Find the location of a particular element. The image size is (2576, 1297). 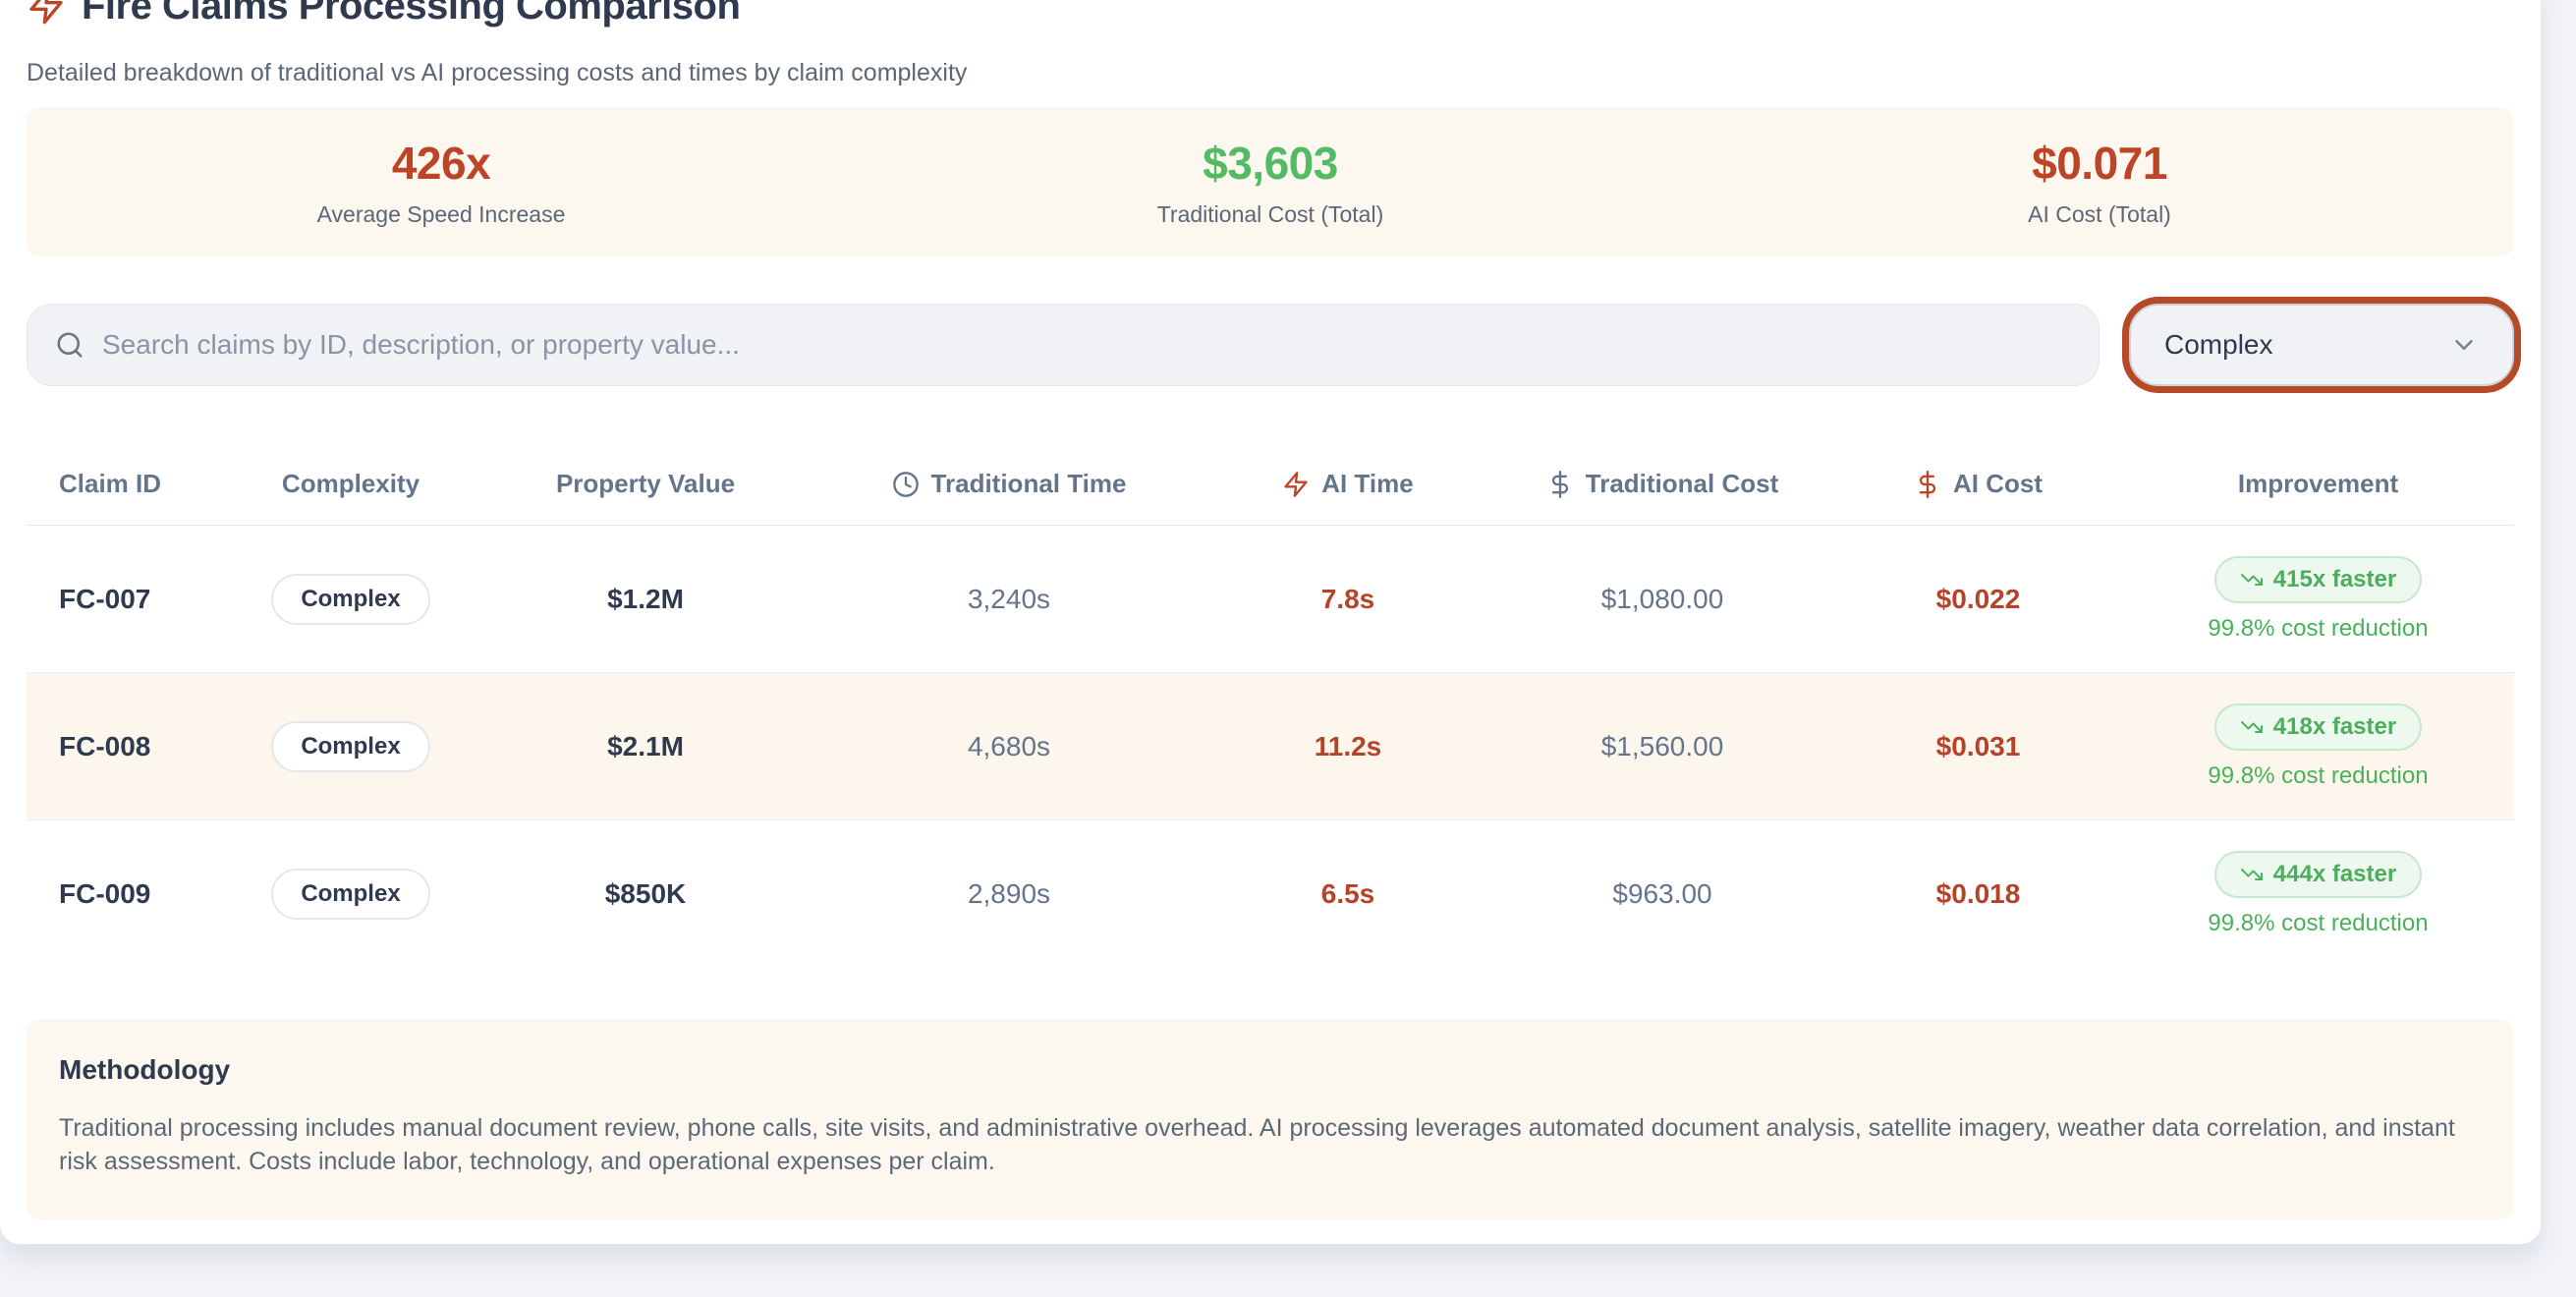

col-label: Traditional Time is located at coordinates (1028, 483).